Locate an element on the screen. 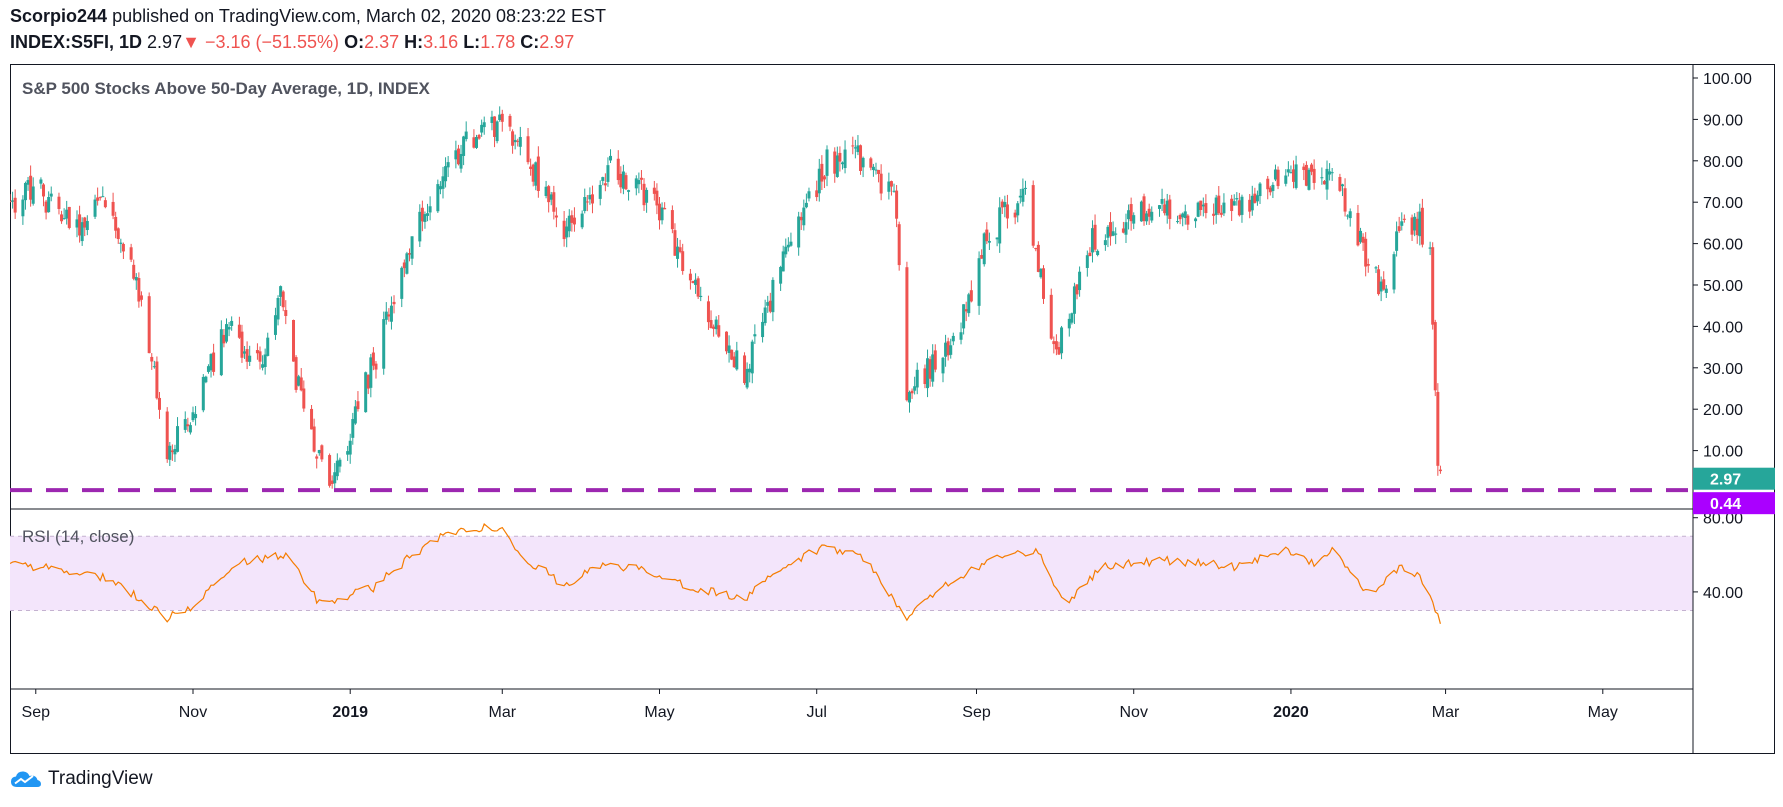 The image size is (1783, 807). level-tag-text: 0.44 is located at coordinates (1725, 504).